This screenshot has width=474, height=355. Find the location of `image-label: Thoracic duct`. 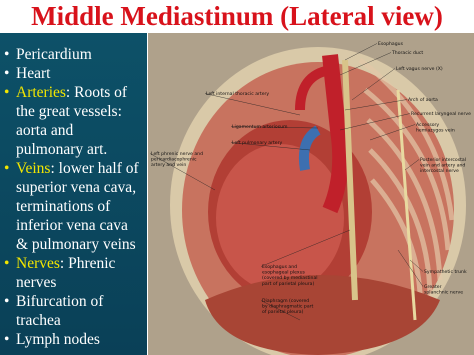

image-label: Thoracic duct is located at coordinates (407, 53).